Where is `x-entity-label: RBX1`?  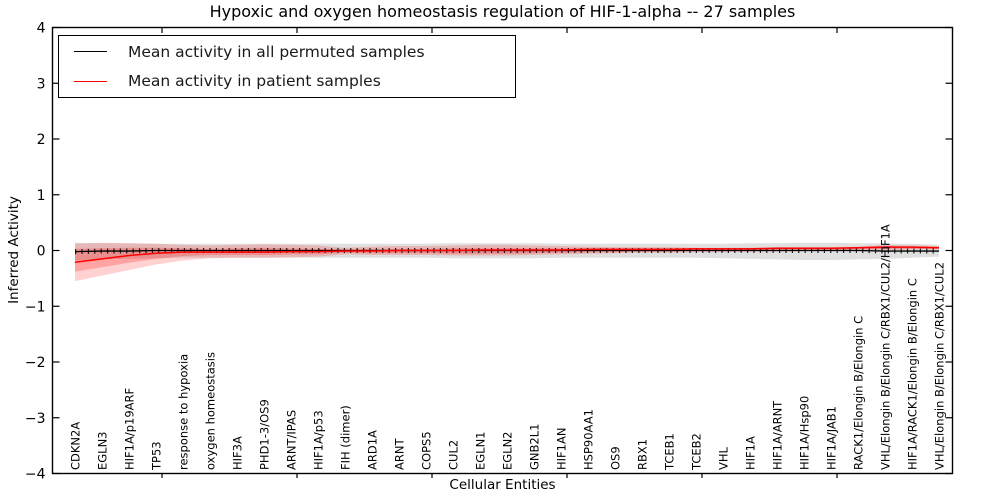
x-entity-label: RBX1 is located at coordinates (643, 454).